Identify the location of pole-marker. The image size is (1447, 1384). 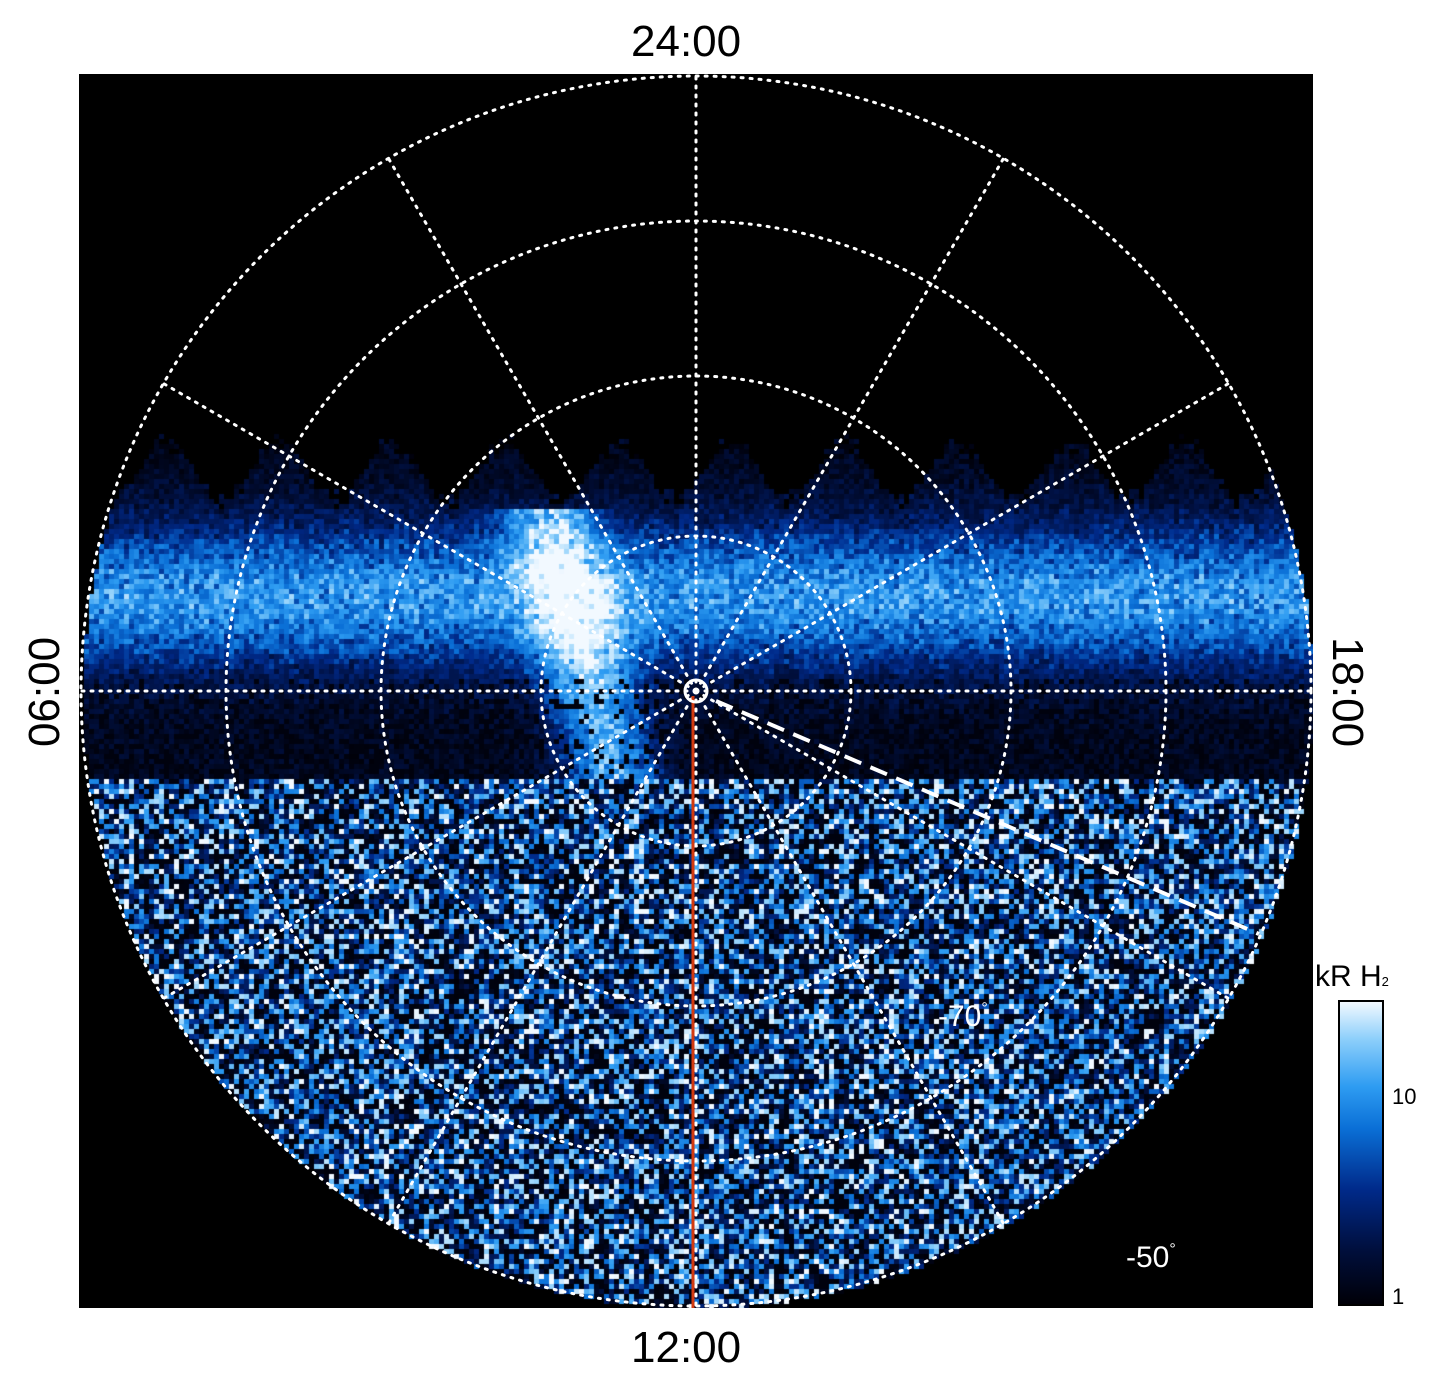
(696, 691).